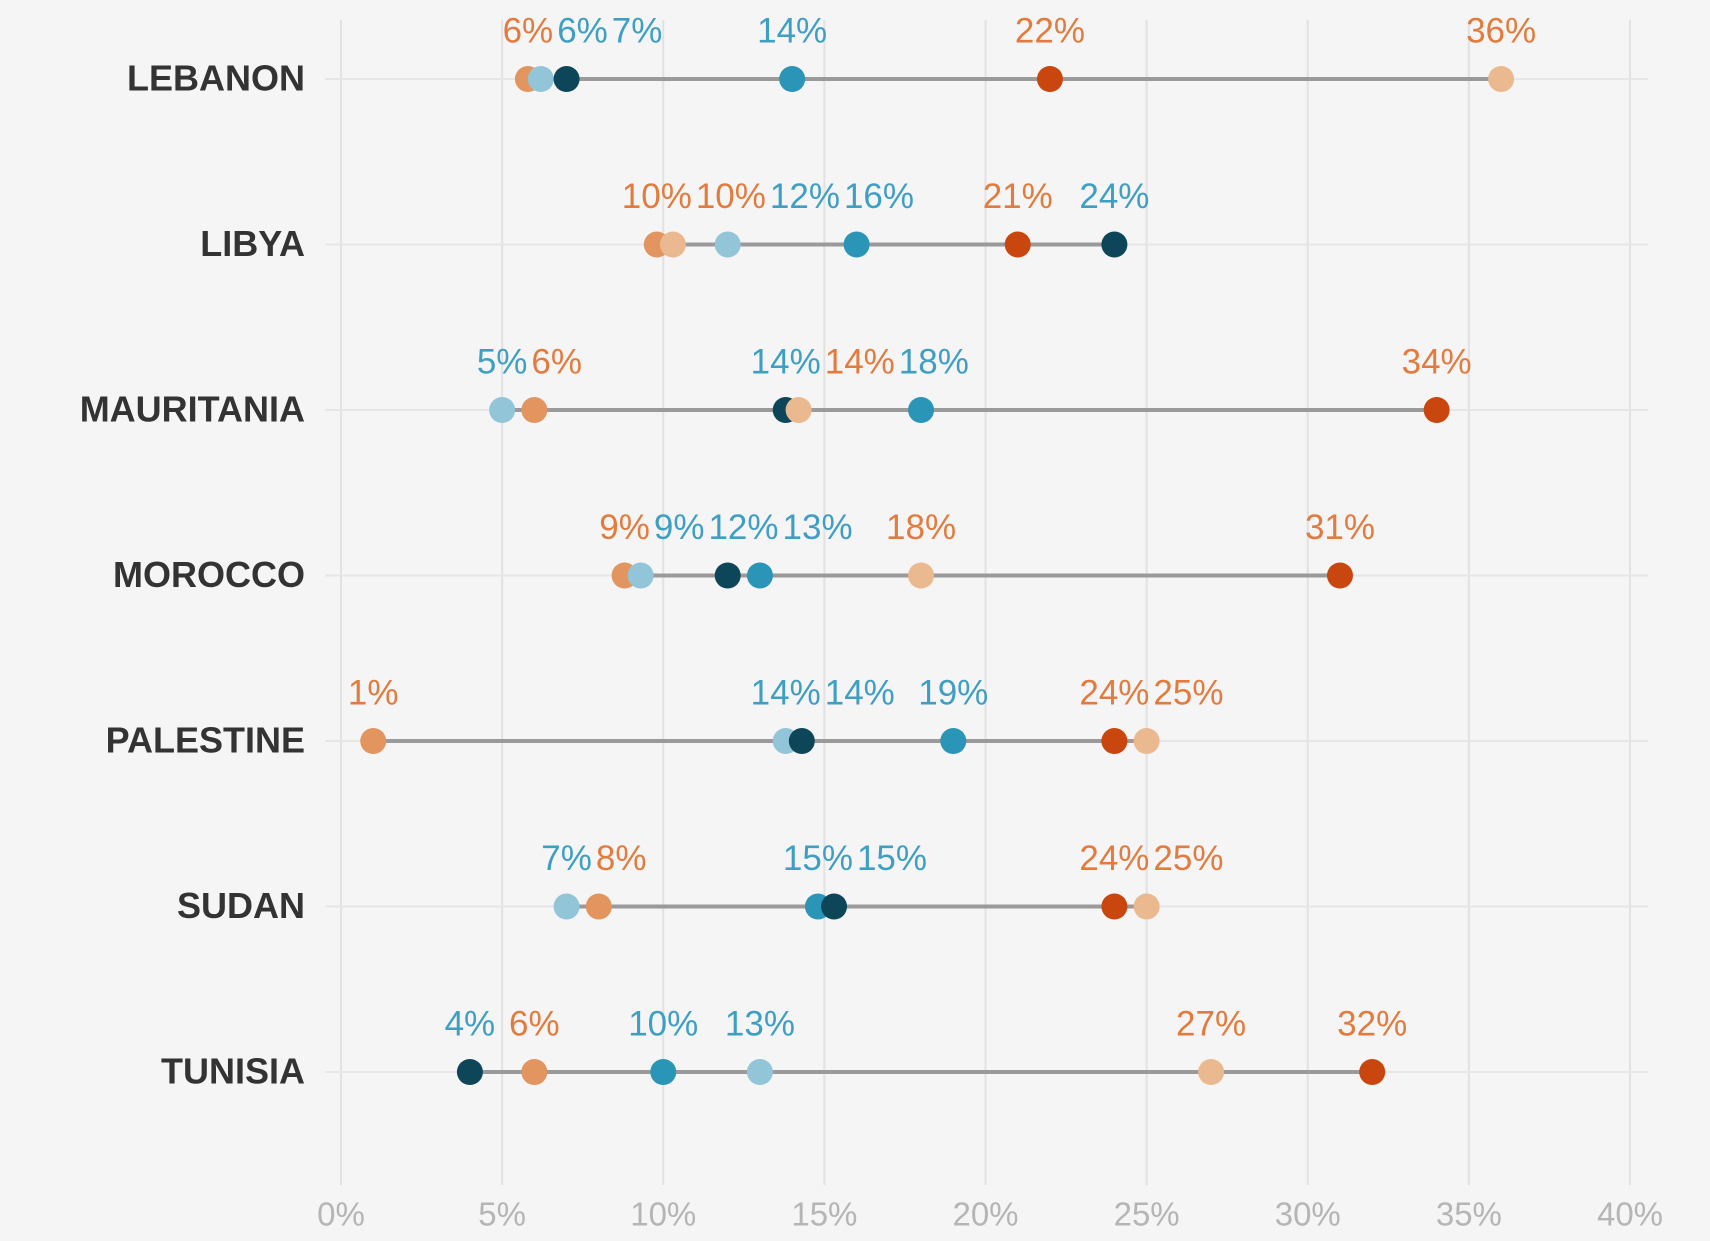 Image resolution: width=1710 pixels, height=1241 pixels. Describe the element at coordinates (1050, 30) in the screenshot. I see `value-label: 22%` at that location.